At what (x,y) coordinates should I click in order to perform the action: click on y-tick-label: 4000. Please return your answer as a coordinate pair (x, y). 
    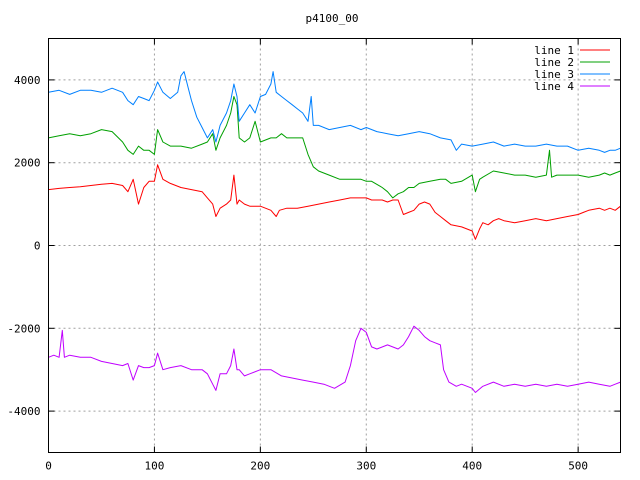
    Looking at the image, I should click on (27, 80).